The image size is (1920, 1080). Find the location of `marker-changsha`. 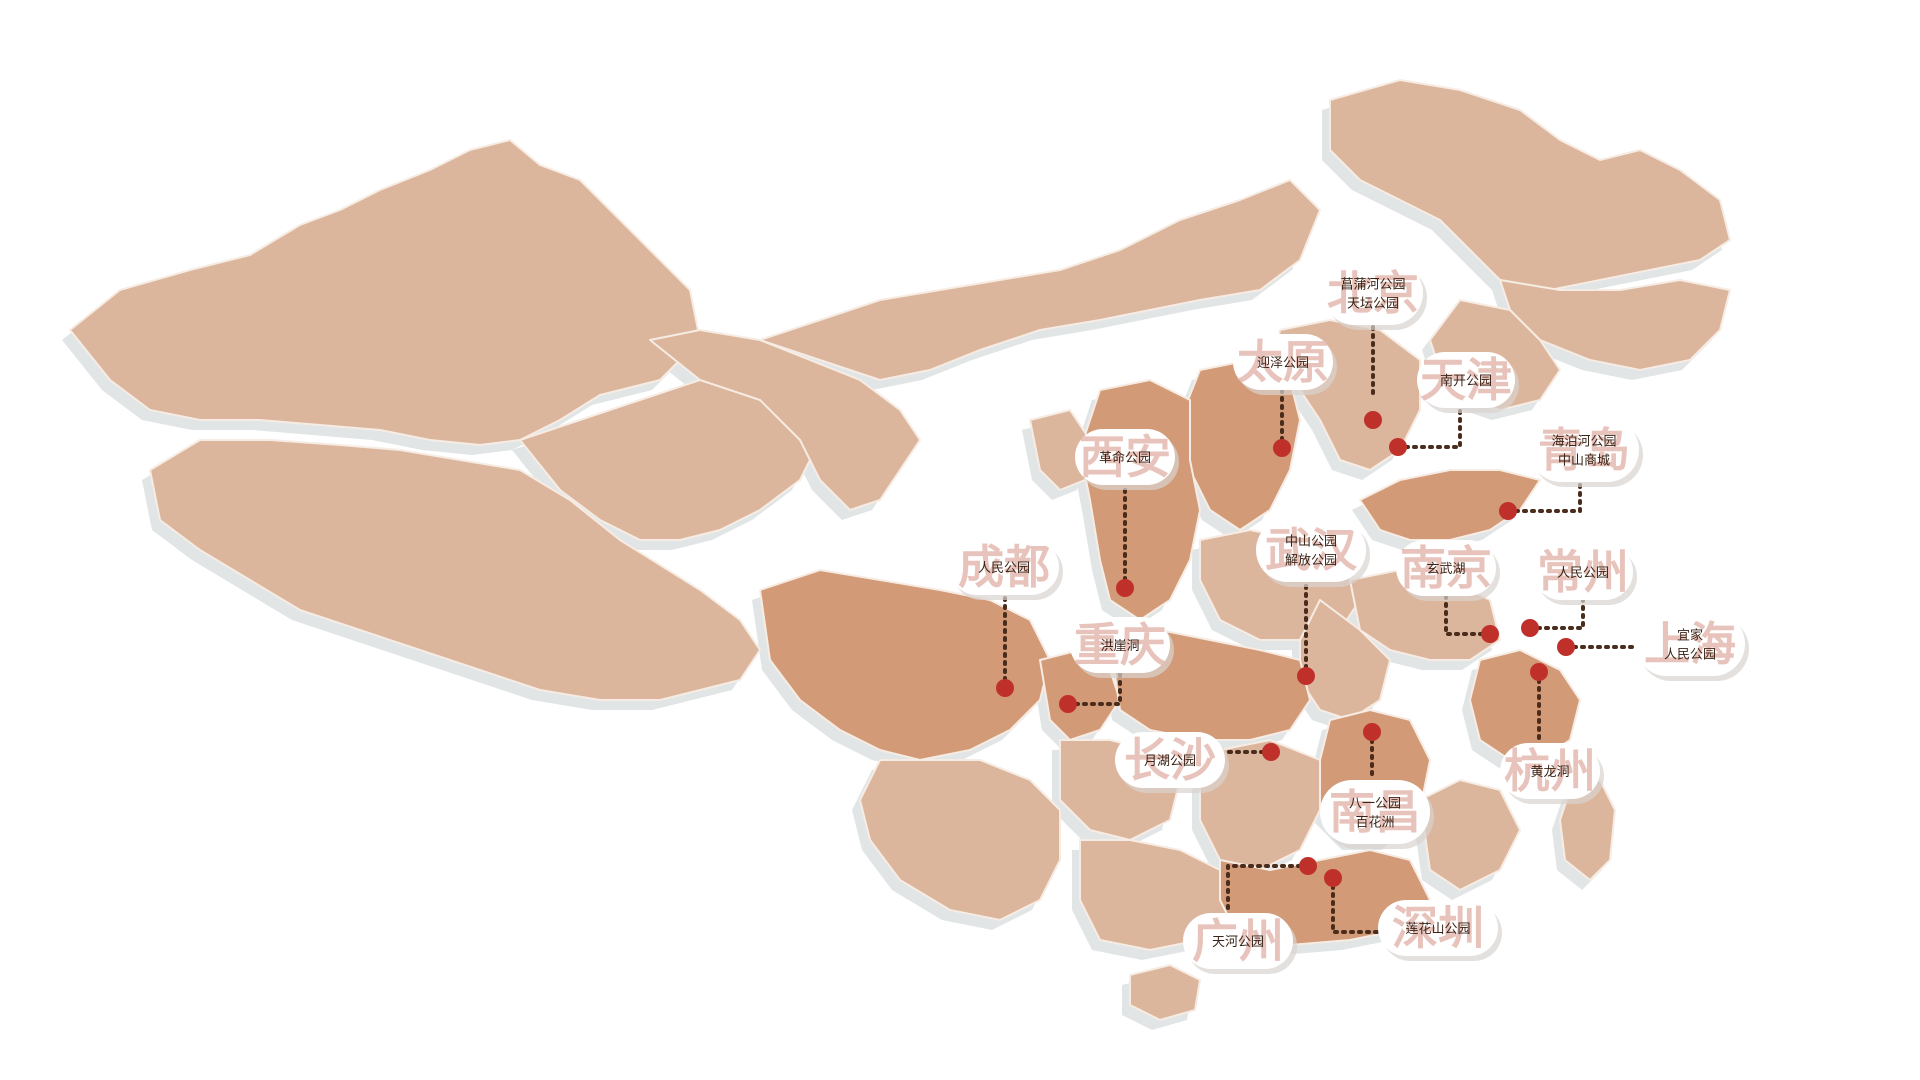

marker-changsha is located at coordinates (1271, 752).